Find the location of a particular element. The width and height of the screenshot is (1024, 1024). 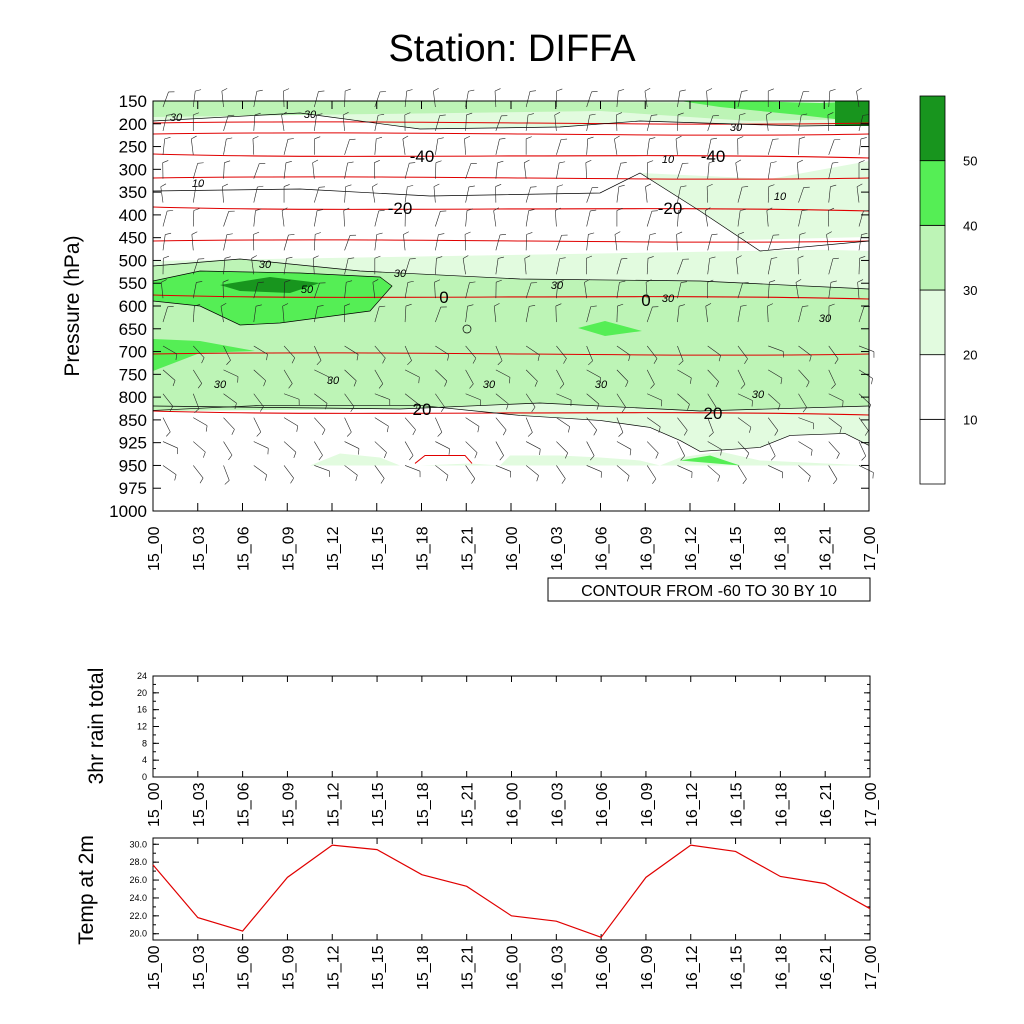

x-tick-label: 16_21 is located at coordinates (825, 548).